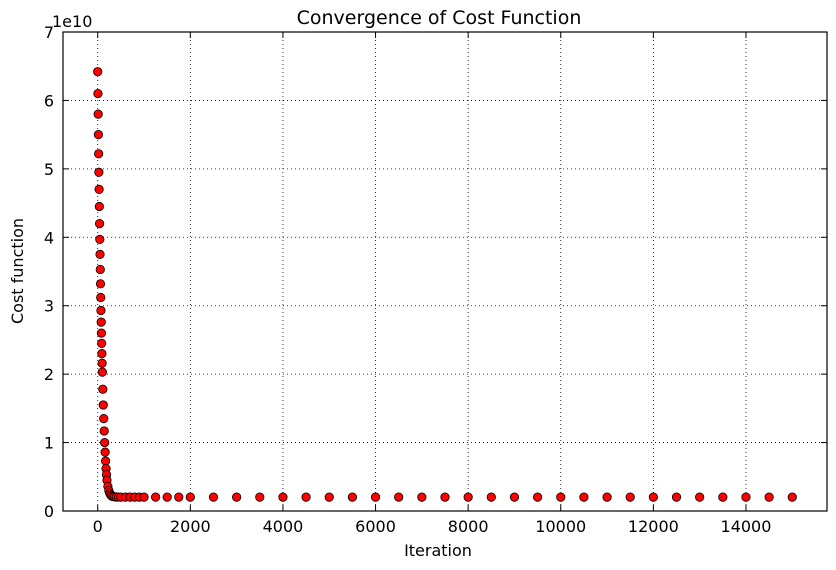  I want to click on y-tick-label: 6, so click(49, 100).